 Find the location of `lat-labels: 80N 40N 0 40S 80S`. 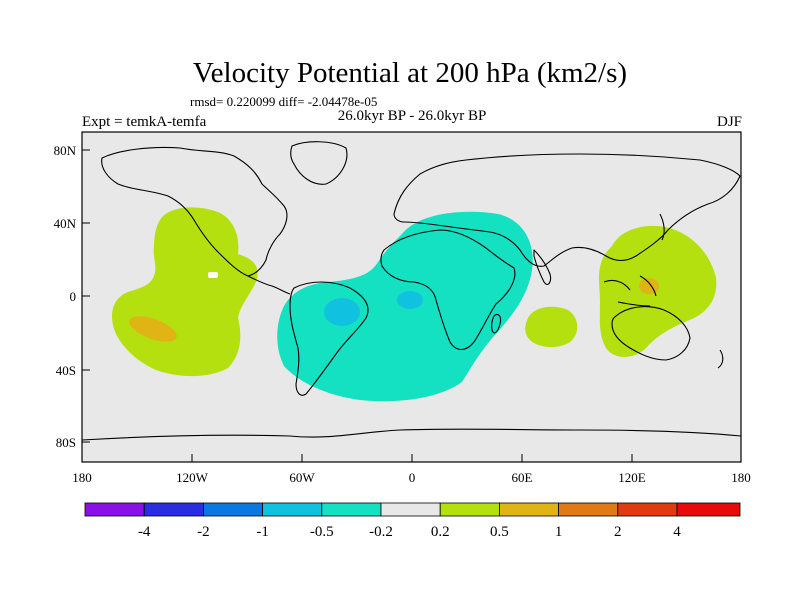

lat-labels: 80N 40N 0 40S 80S is located at coordinates (65, 296).